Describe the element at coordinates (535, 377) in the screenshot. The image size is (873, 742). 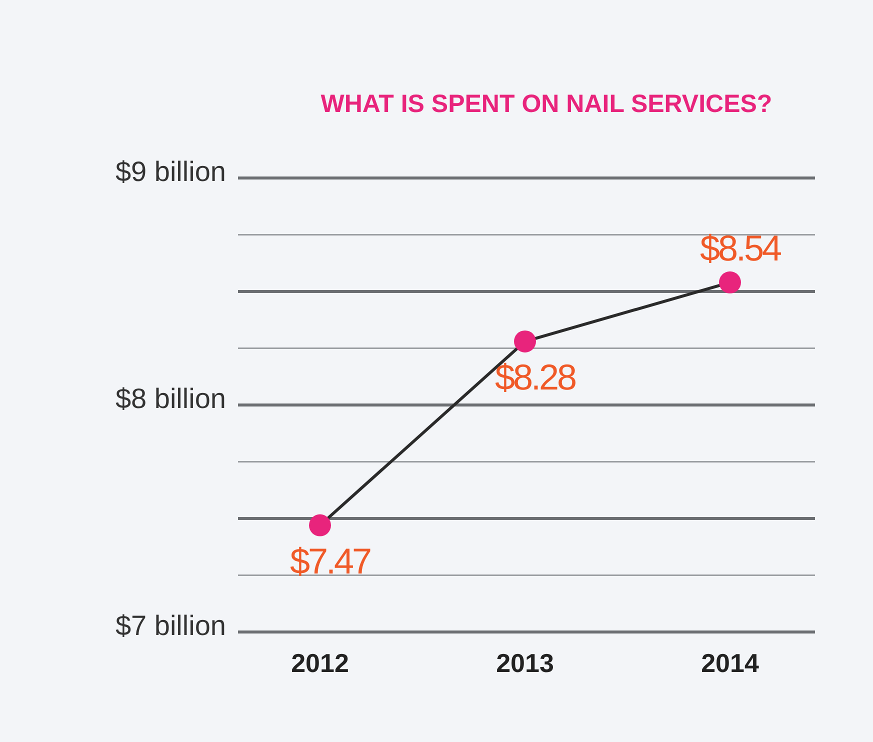
I see `data-label: $8.28` at that location.